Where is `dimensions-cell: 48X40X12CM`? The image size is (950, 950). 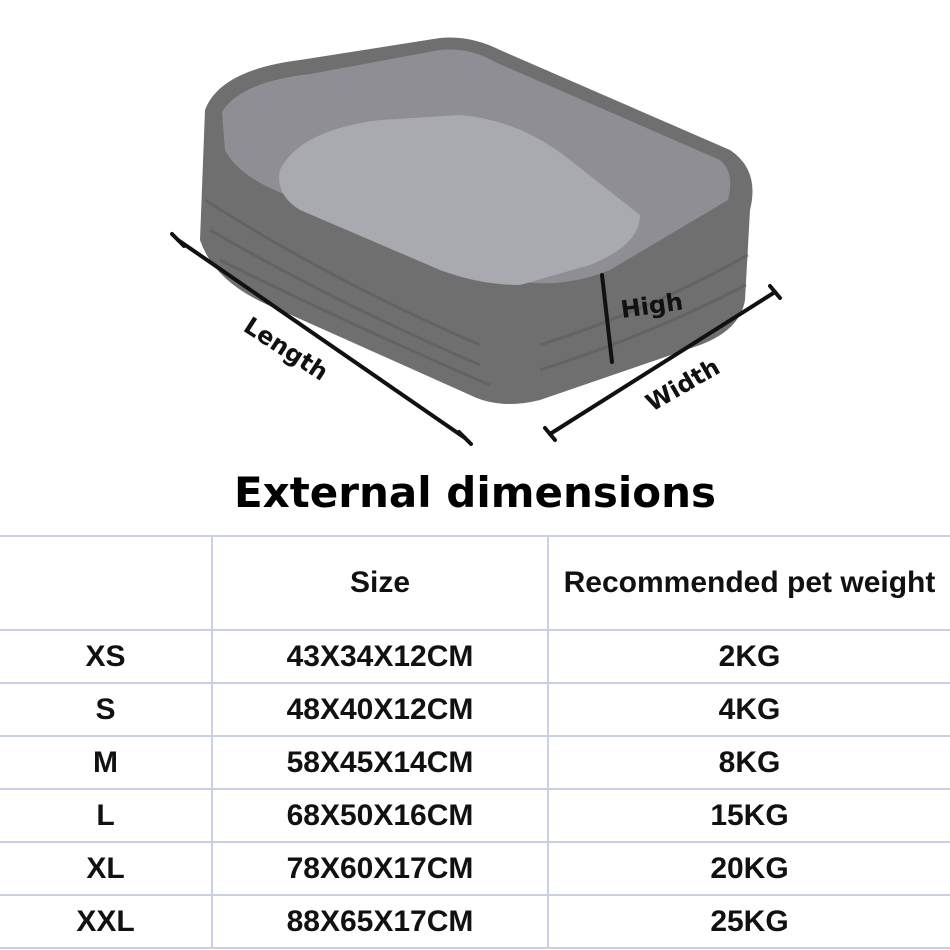
dimensions-cell: 48X40X12CM is located at coordinates (380, 709).